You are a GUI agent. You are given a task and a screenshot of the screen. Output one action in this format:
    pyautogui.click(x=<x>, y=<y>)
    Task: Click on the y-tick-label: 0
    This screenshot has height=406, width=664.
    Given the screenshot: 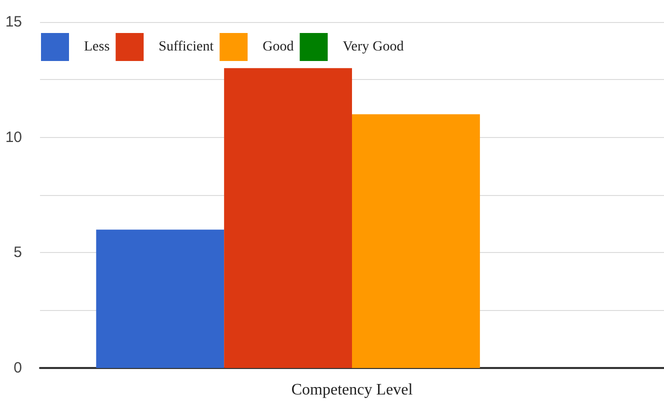 What is the action you would take?
    pyautogui.click(x=18, y=368)
    